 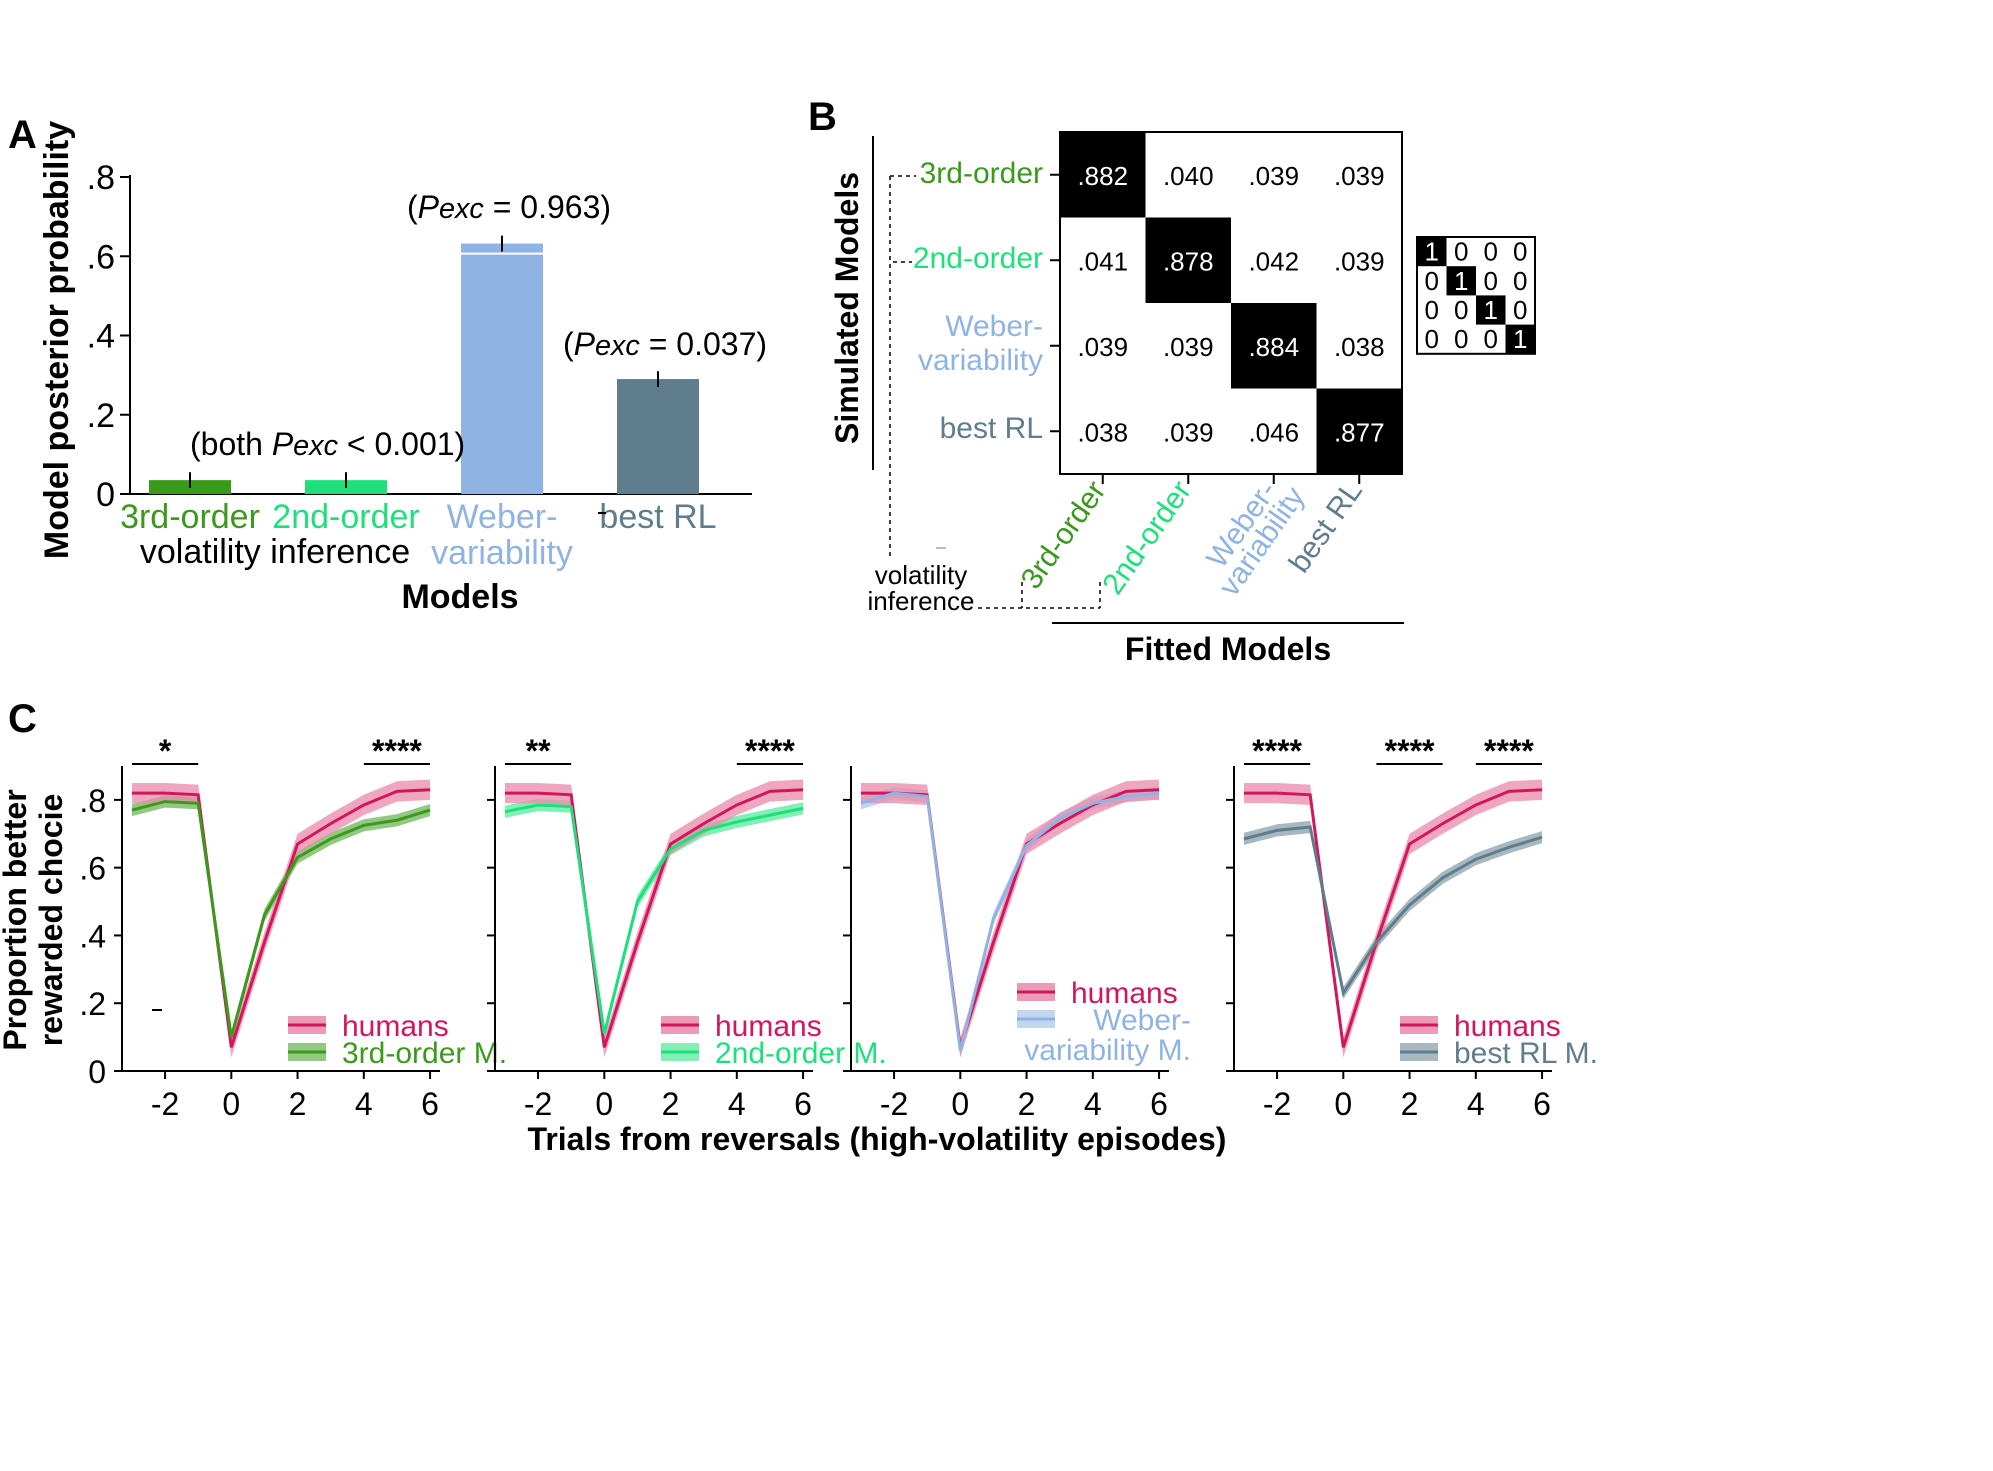 What do you see at coordinates (703, 344) in the screenshot?
I see `a-annotation-rl-suffix: = 0.037)` at bounding box center [703, 344].